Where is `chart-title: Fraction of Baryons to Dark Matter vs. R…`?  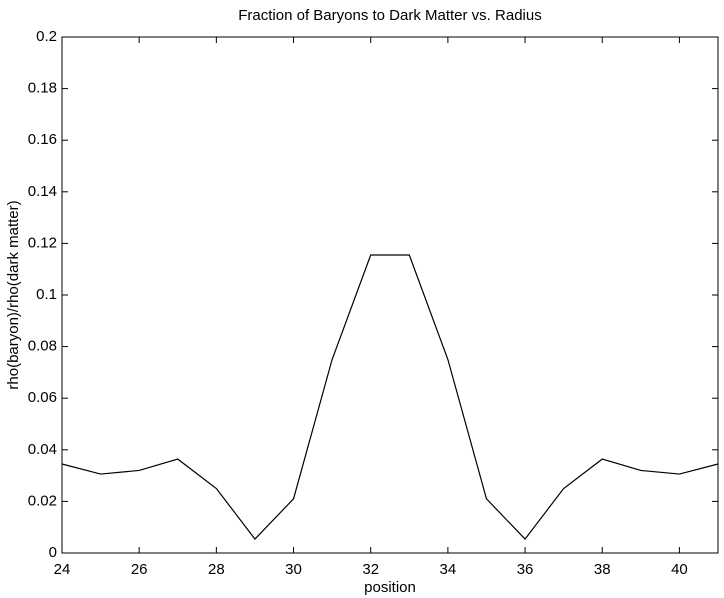
chart-title: Fraction of Baryons to Dark Matter vs. R… is located at coordinates (389, 15).